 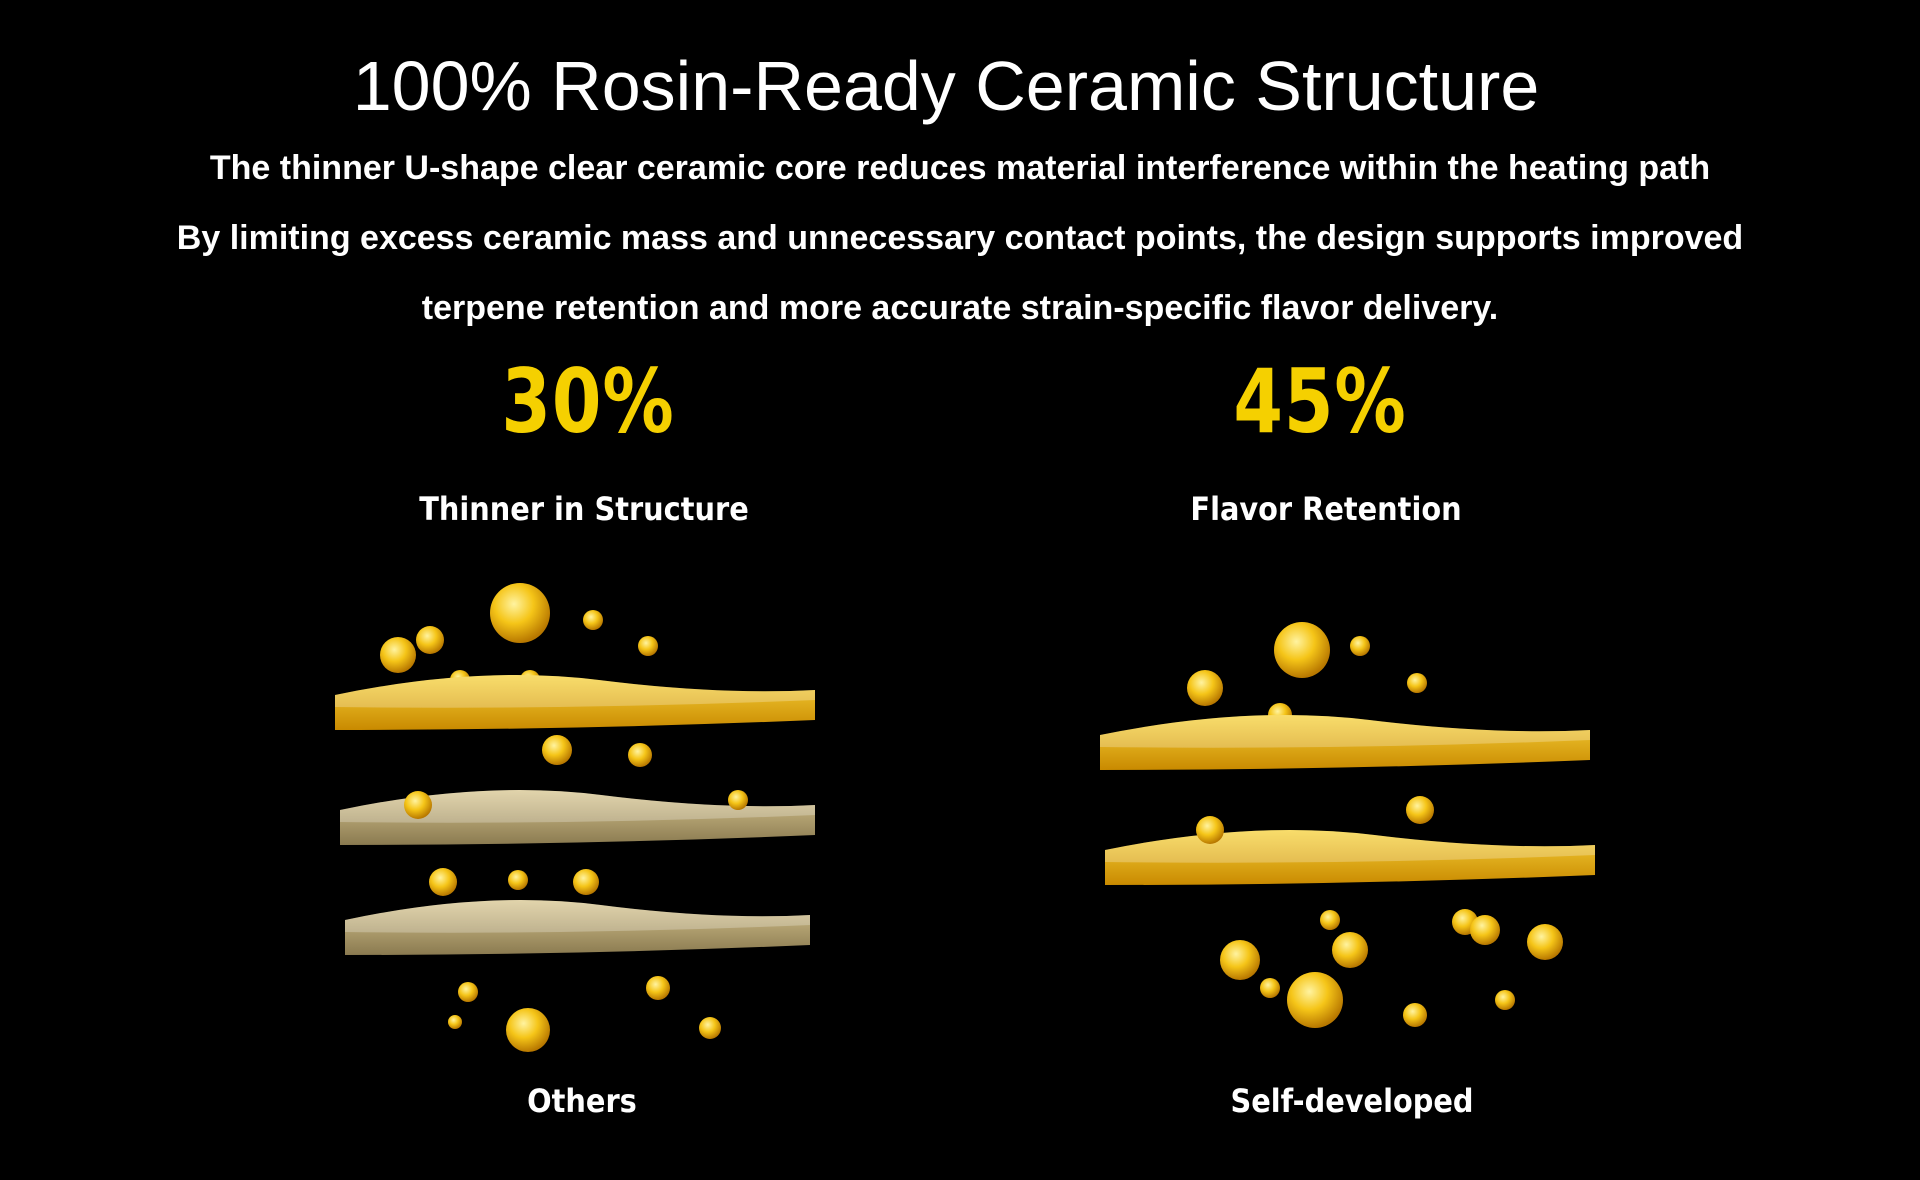 What do you see at coordinates (1347, 825) in the screenshot?
I see `self-developed-ceramic-layers-image` at bounding box center [1347, 825].